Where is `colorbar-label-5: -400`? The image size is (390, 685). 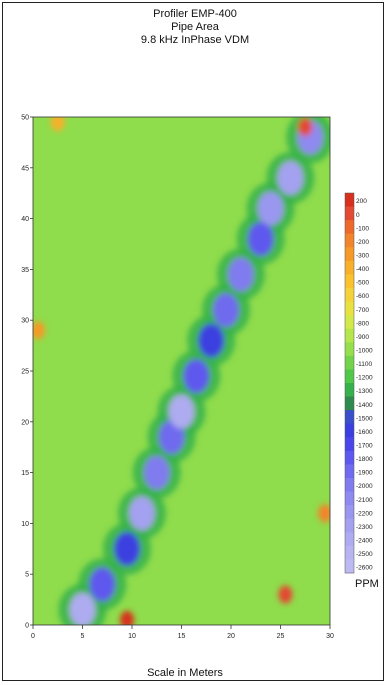
colorbar-label-5: -400 is located at coordinates (362, 269).